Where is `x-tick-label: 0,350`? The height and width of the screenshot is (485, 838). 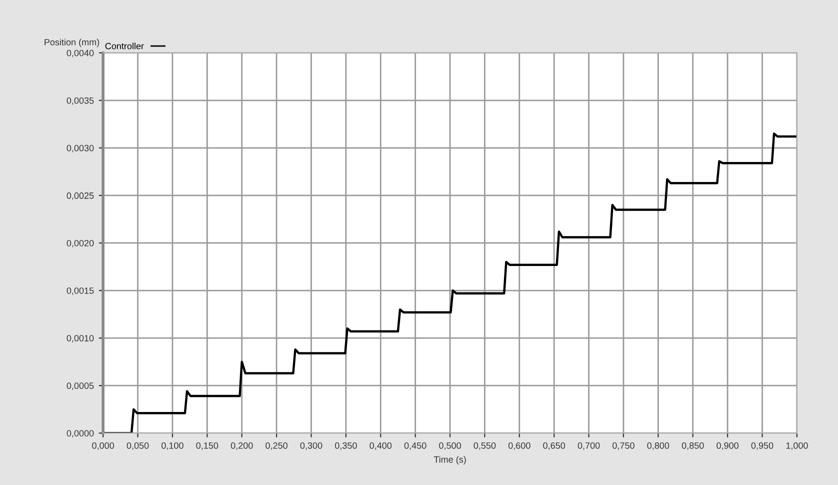 x-tick-label: 0,350 is located at coordinates (345, 446).